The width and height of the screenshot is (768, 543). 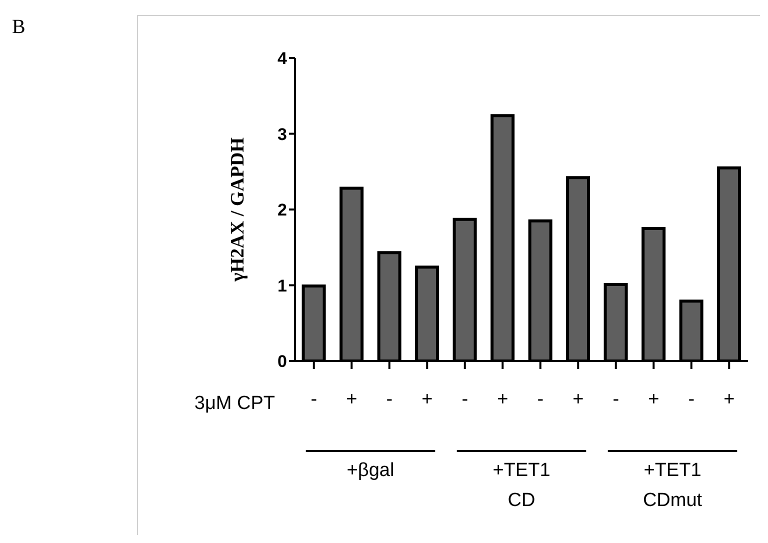 What do you see at coordinates (283, 58) in the screenshot?
I see `y-tick-label: 4` at bounding box center [283, 58].